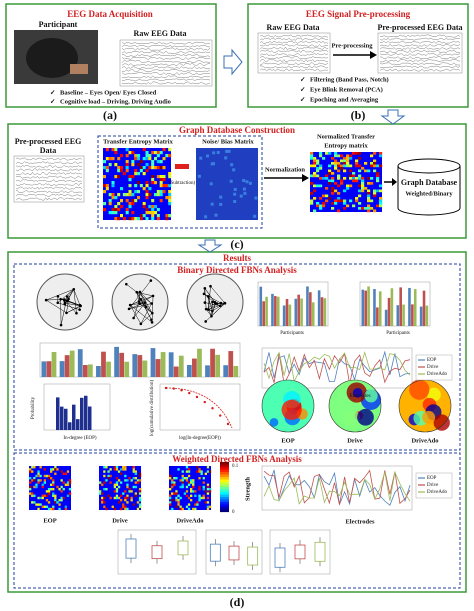 The image size is (474, 611). I want to click on arrow, so click(233, 62).